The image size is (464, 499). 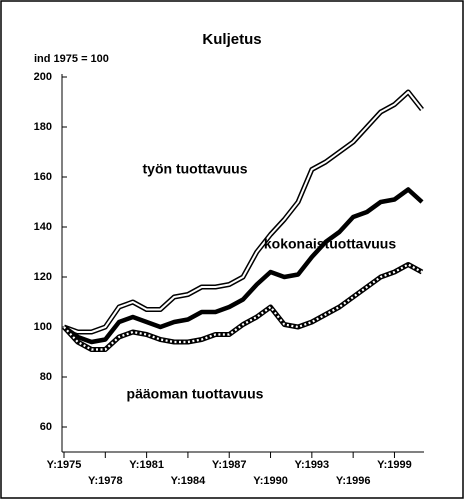 What do you see at coordinates (43, 177) in the screenshot?
I see `y-tick-label: 160` at bounding box center [43, 177].